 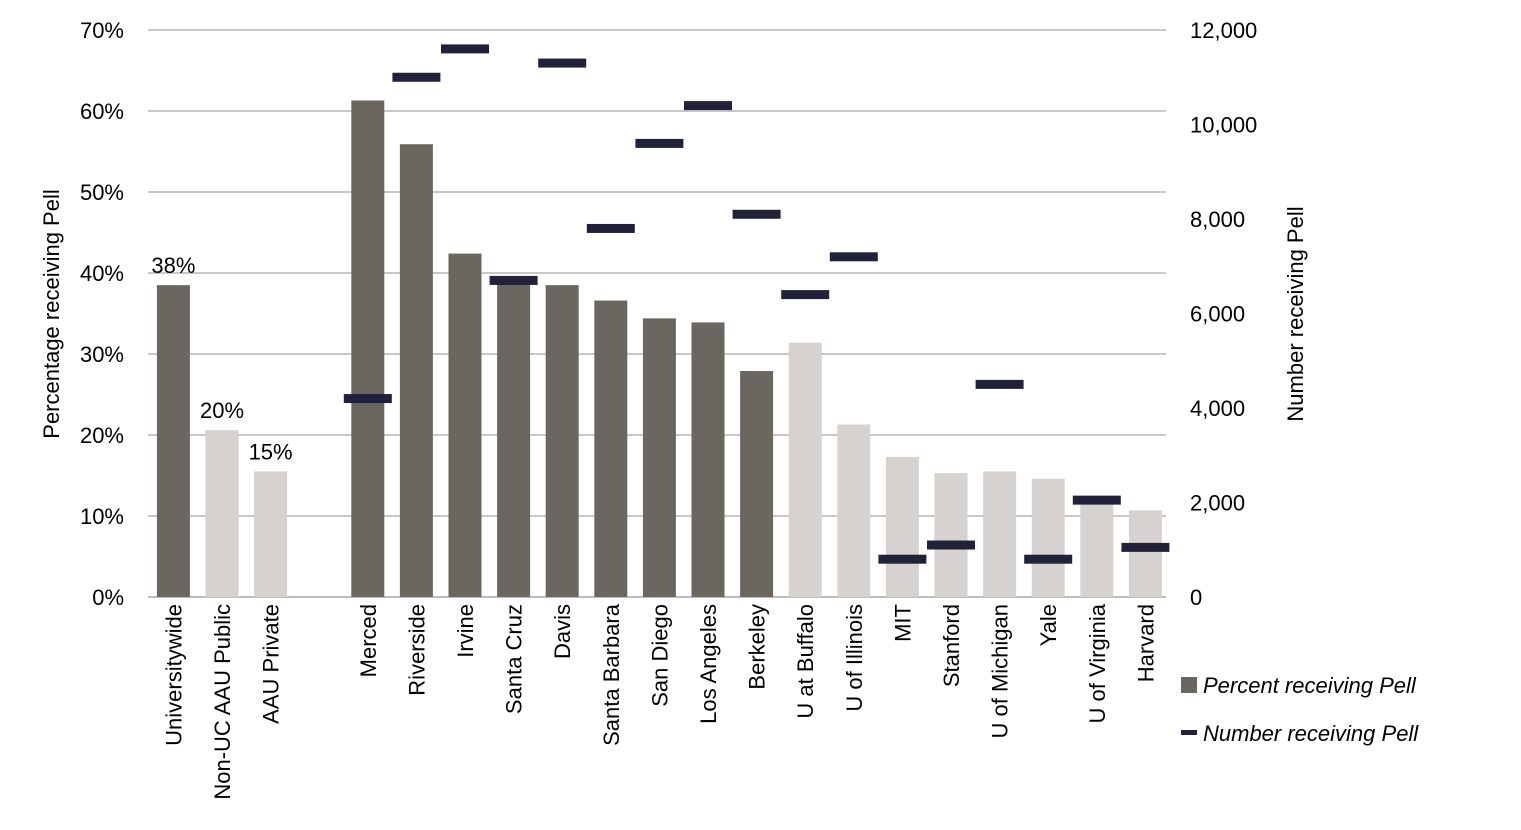 I want to click on data-label-non-uc-aau-public: 20%, so click(x=222, y=410).